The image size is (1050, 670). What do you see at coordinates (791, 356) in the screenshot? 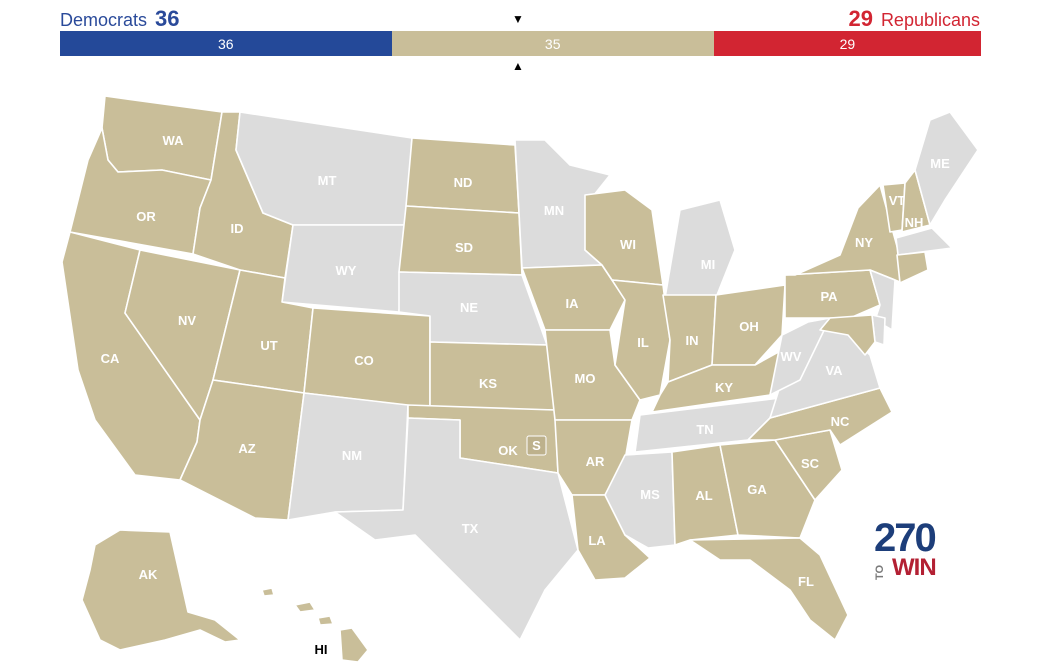
I see `state-label-wv: WV` at bounding box center [791, 356].